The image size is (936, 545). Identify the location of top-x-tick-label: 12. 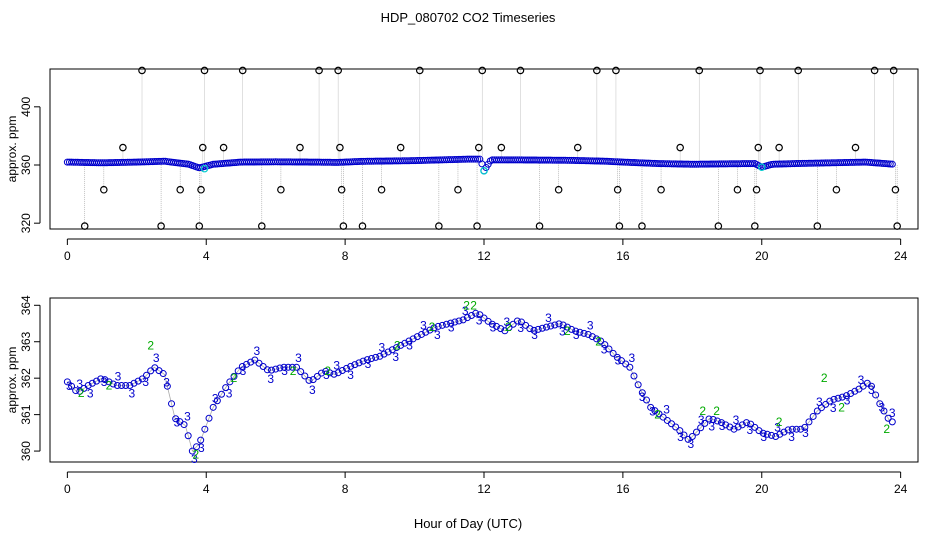
(484, 256).